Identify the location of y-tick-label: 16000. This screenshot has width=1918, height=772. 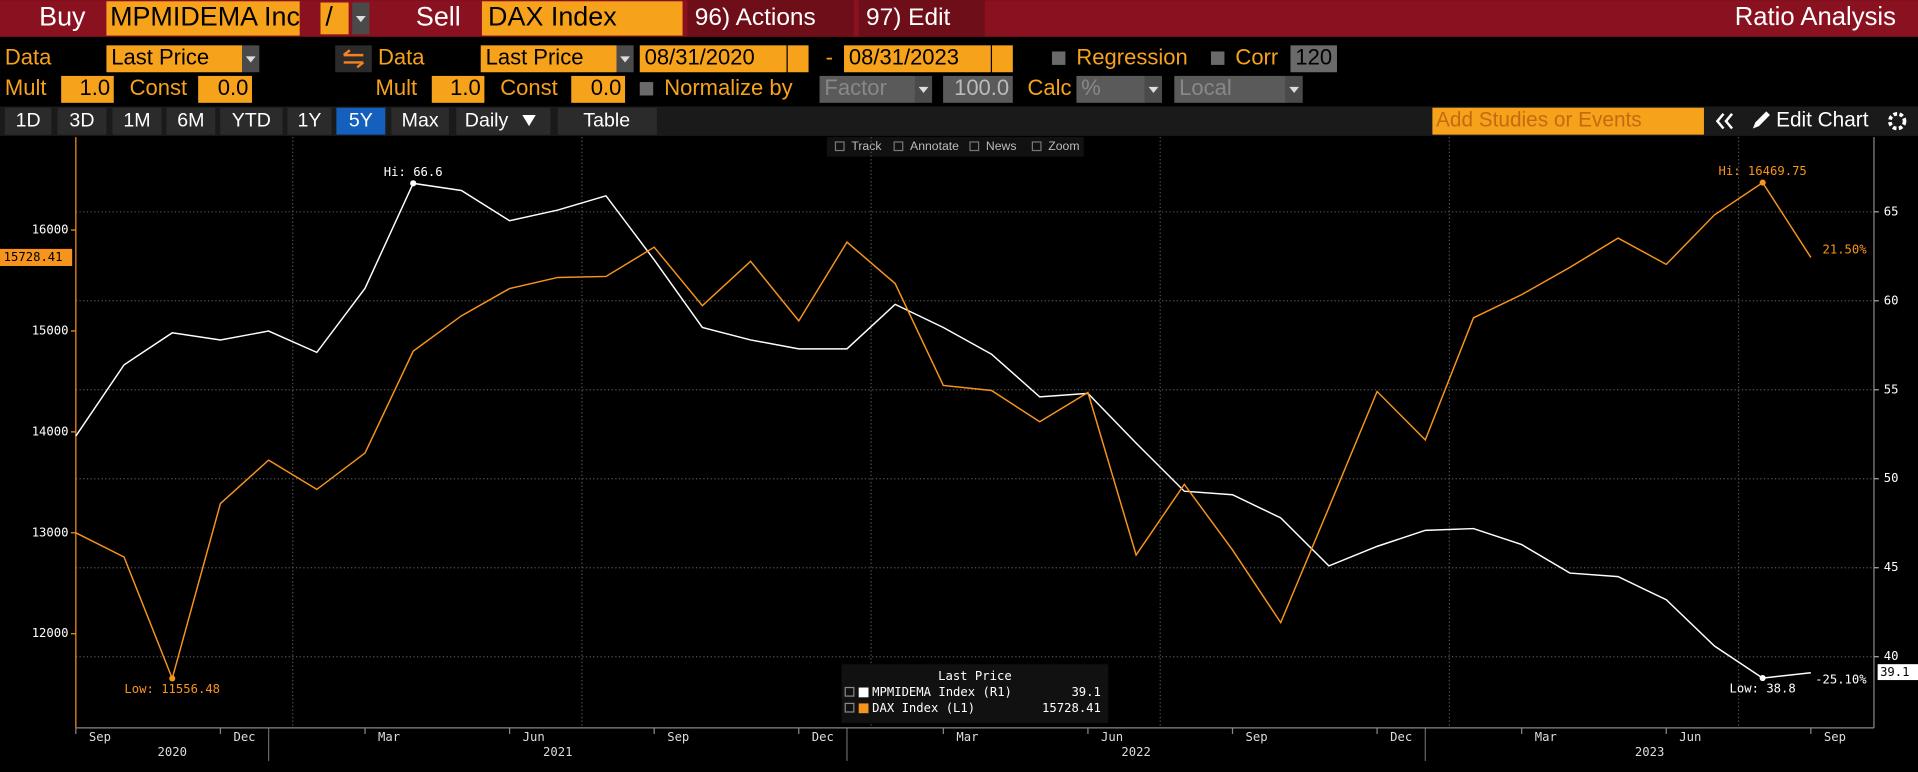
(50, 230).